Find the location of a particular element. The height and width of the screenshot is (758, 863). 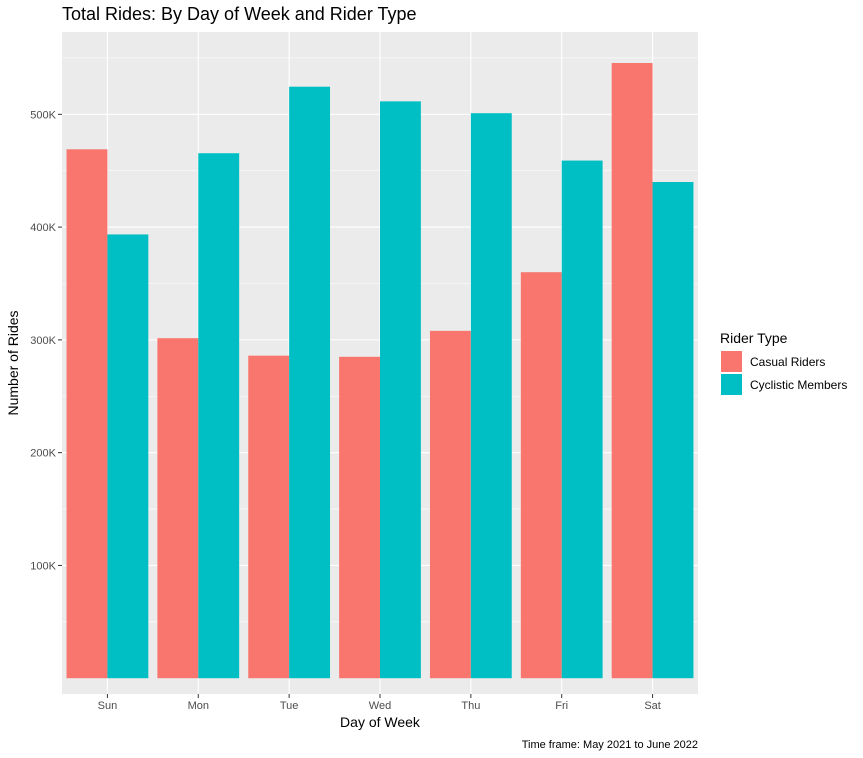

y-tick-label: 200K is located at coordinates (43, 454).